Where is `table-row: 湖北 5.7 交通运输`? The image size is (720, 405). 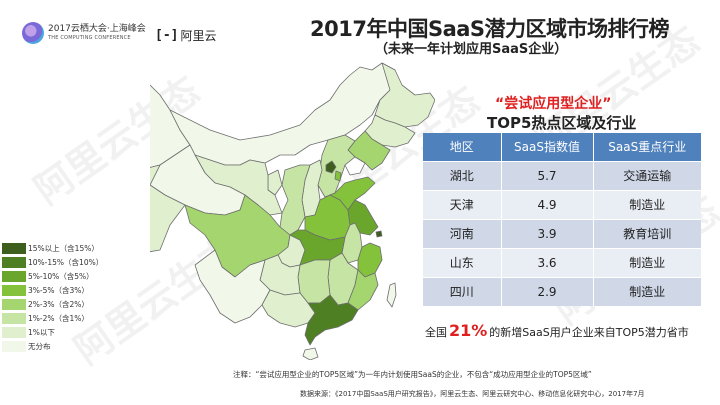 table-row: 湖北 5.7 交通运输 is located at coordinates (562, 175).